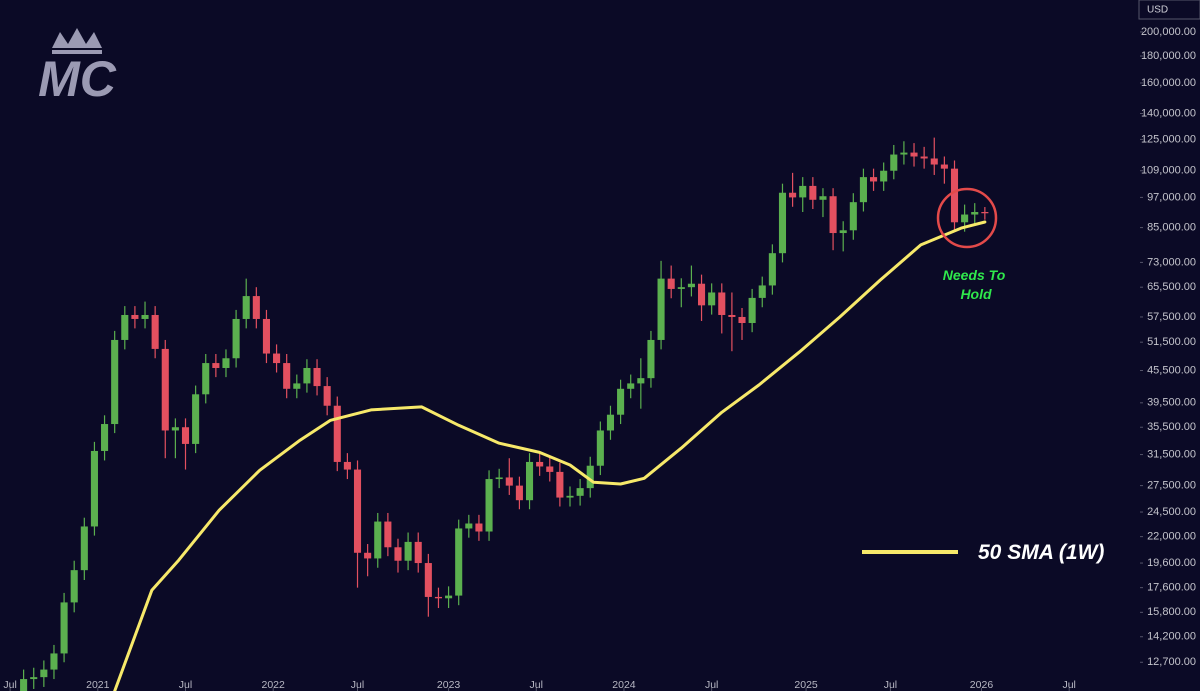  Describe the element at coordinates (1171, 342) in the screenshot. I see `y-tick-label: 51,500.00` at that location.